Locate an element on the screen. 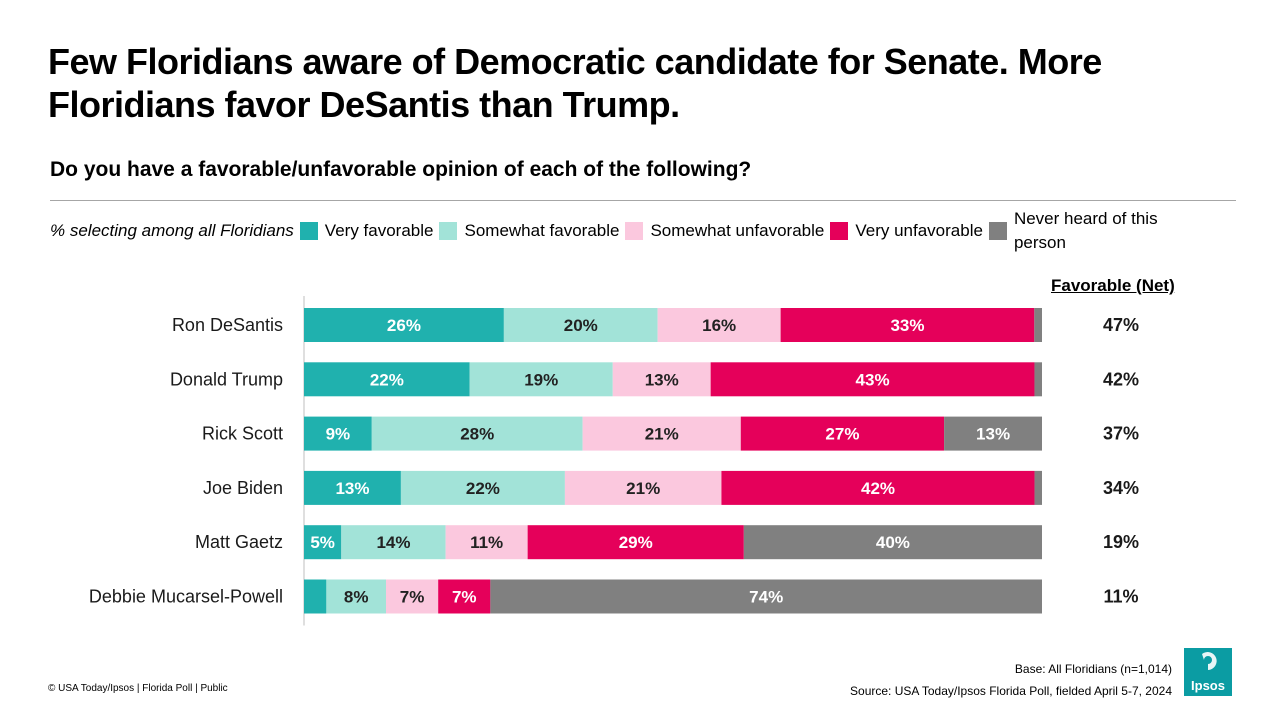  data-label: 5% is located at coordinates (322, 542).